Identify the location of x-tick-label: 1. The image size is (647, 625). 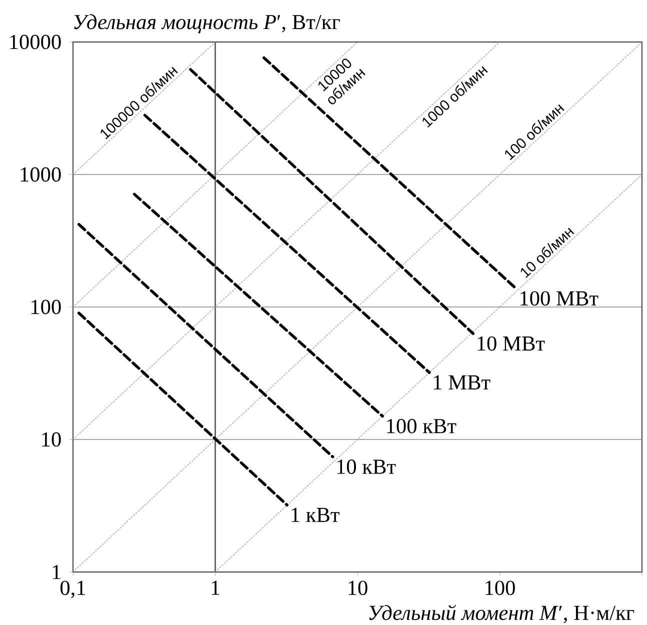
(216, 587).